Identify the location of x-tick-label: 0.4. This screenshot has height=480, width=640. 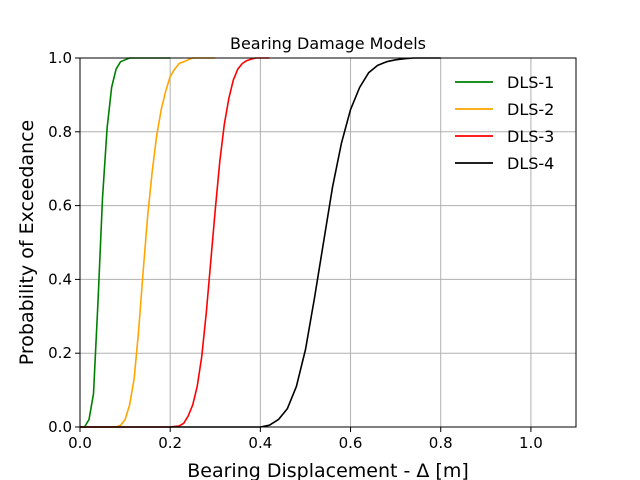
(260, 443).